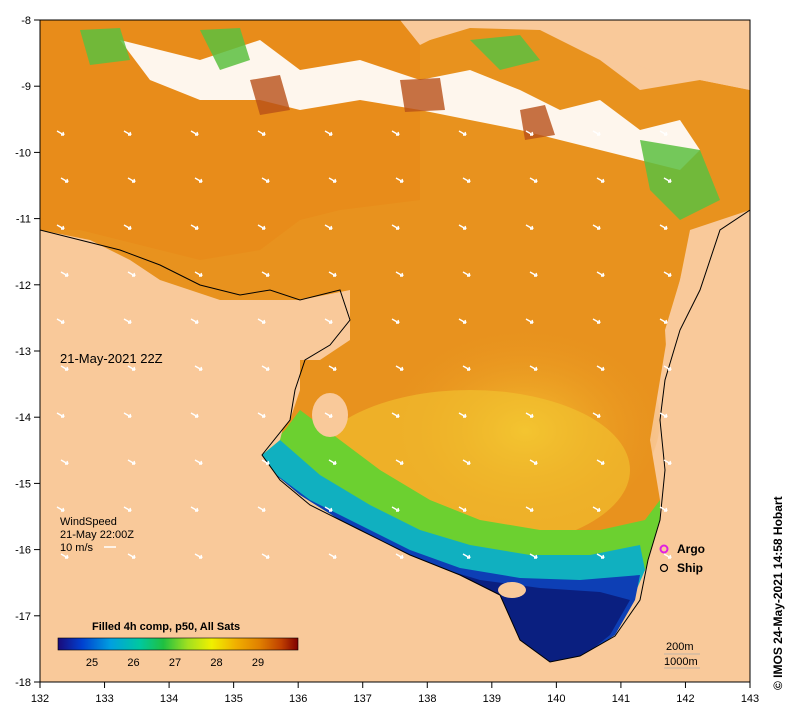  I want to click on lon-tick-label: 137, so click(363, 699).